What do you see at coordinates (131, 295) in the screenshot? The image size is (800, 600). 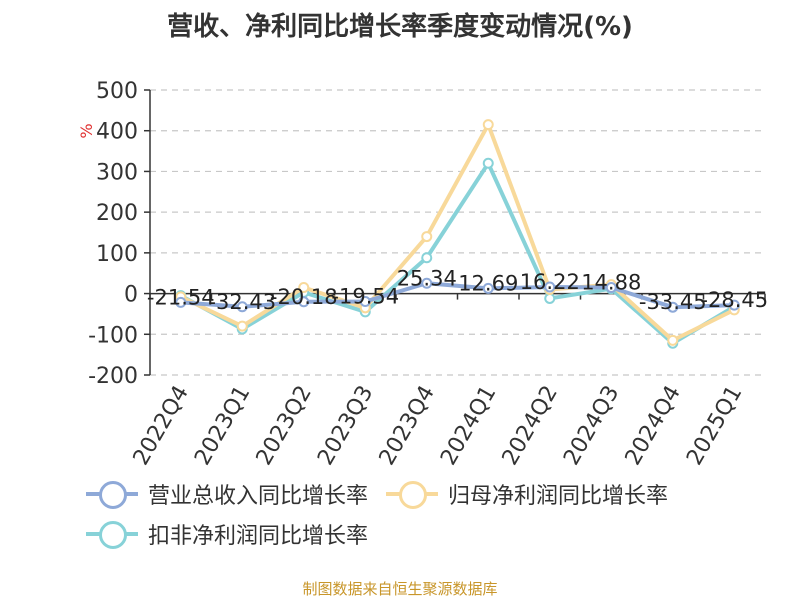 I see `y-tick-label: 0` at bounding box center [131, 295].